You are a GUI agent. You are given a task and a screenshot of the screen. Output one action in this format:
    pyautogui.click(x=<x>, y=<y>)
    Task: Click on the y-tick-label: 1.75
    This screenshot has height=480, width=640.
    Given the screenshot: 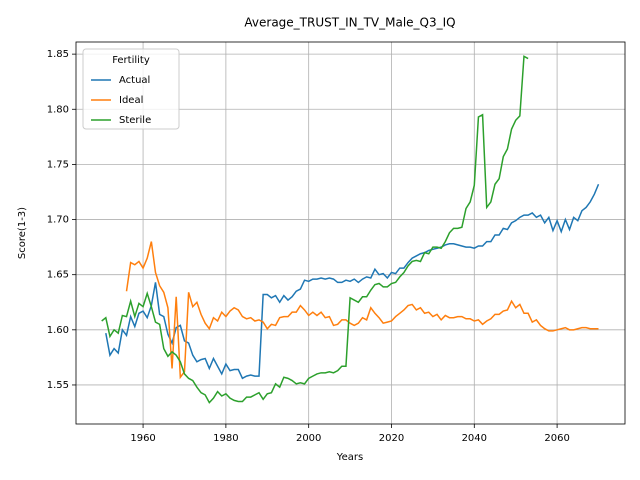 What is the action you would take?
    pyautogui.click(x=58, y=164)
    